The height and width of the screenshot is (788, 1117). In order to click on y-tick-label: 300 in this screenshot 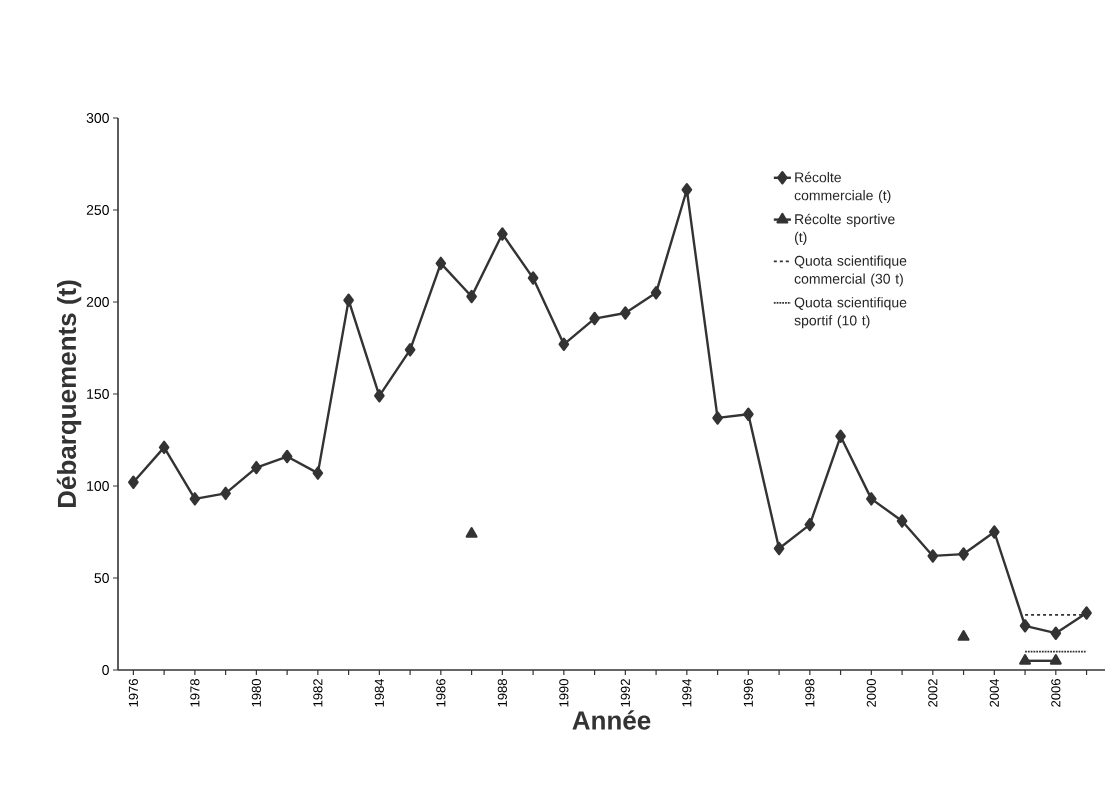, I will do `click(97, 118)`.